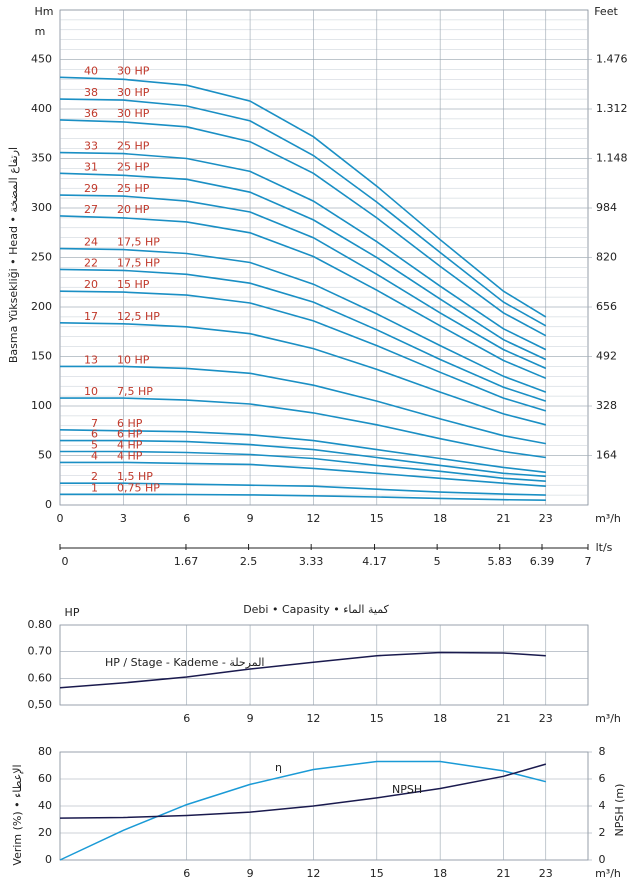  Describe the element at coordinates (94, 487) in the screenshot. I see `stage-label: 1` at that location.